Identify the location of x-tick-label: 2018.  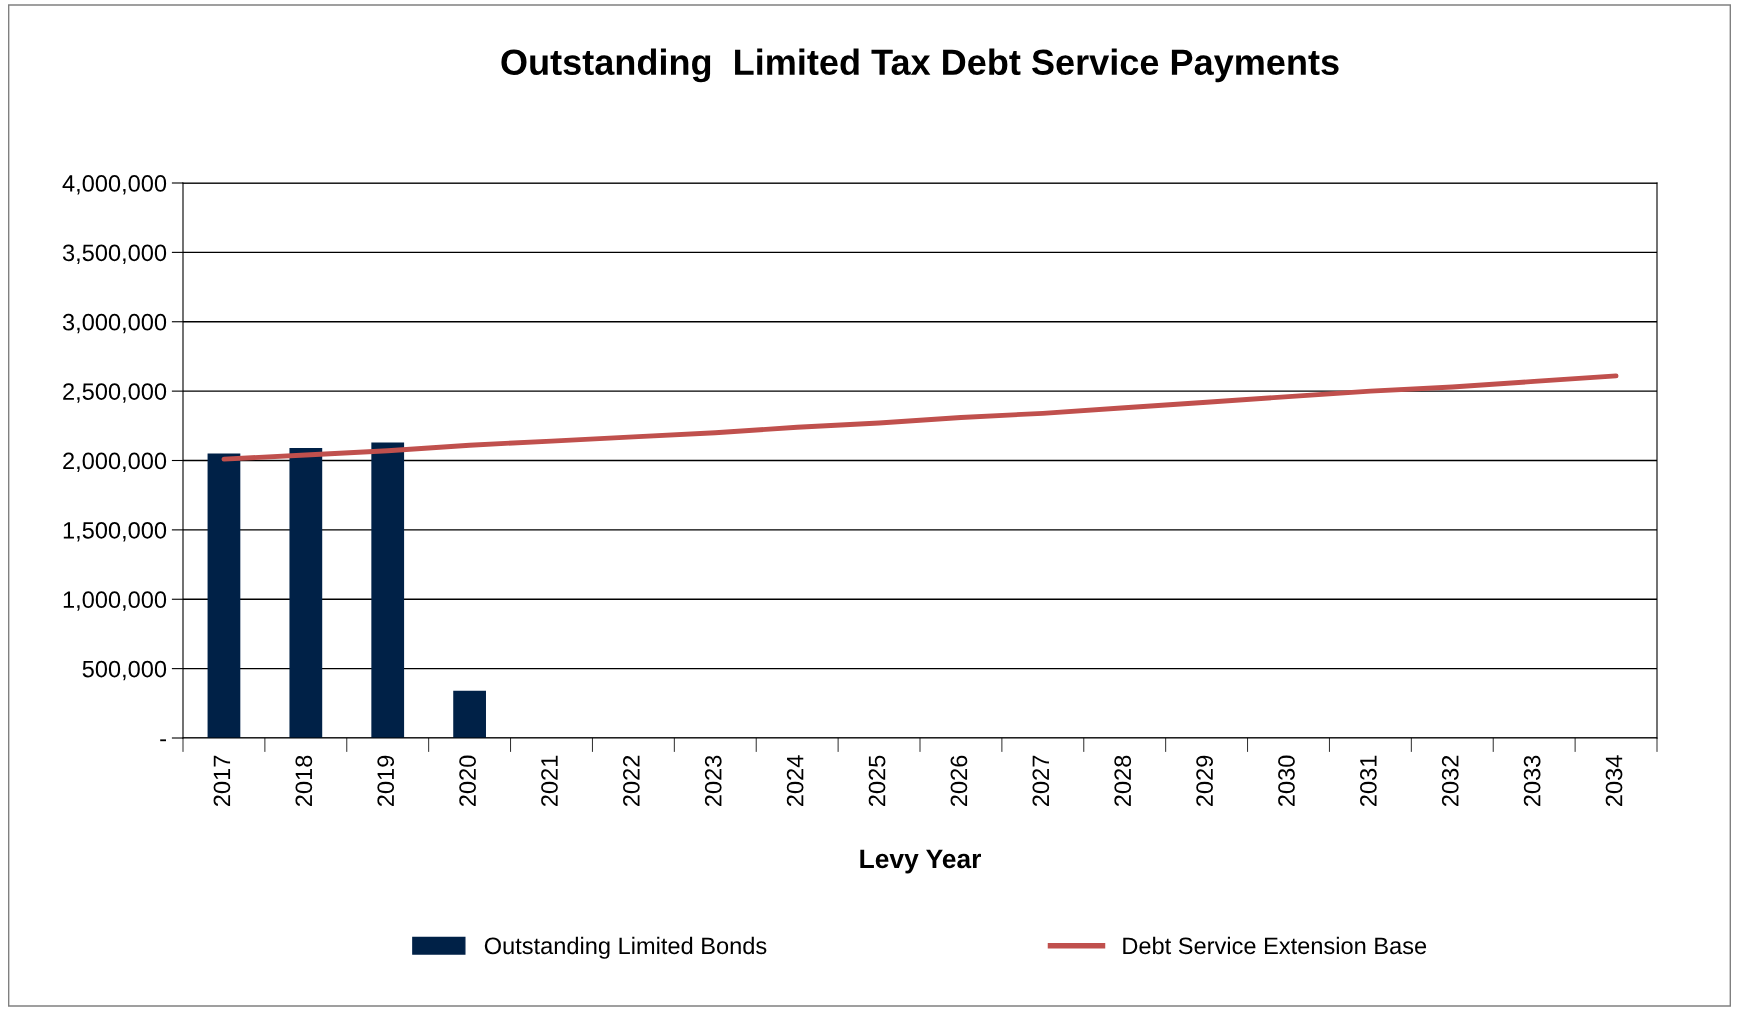
(304, 780).